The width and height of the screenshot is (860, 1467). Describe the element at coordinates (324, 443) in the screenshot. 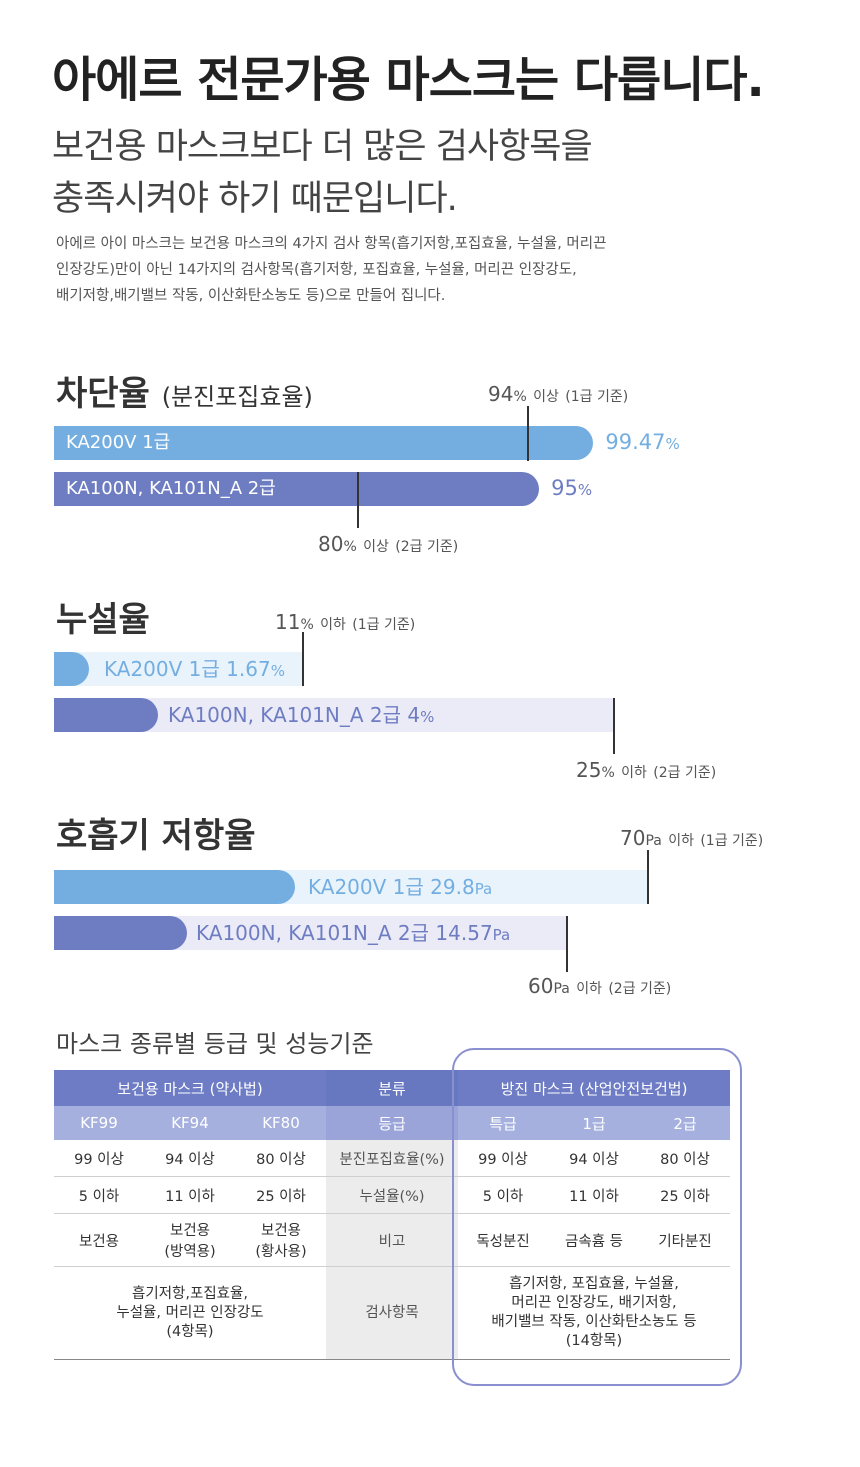

I see `blocking-bar-grade1: KA200V 1급` at that location.